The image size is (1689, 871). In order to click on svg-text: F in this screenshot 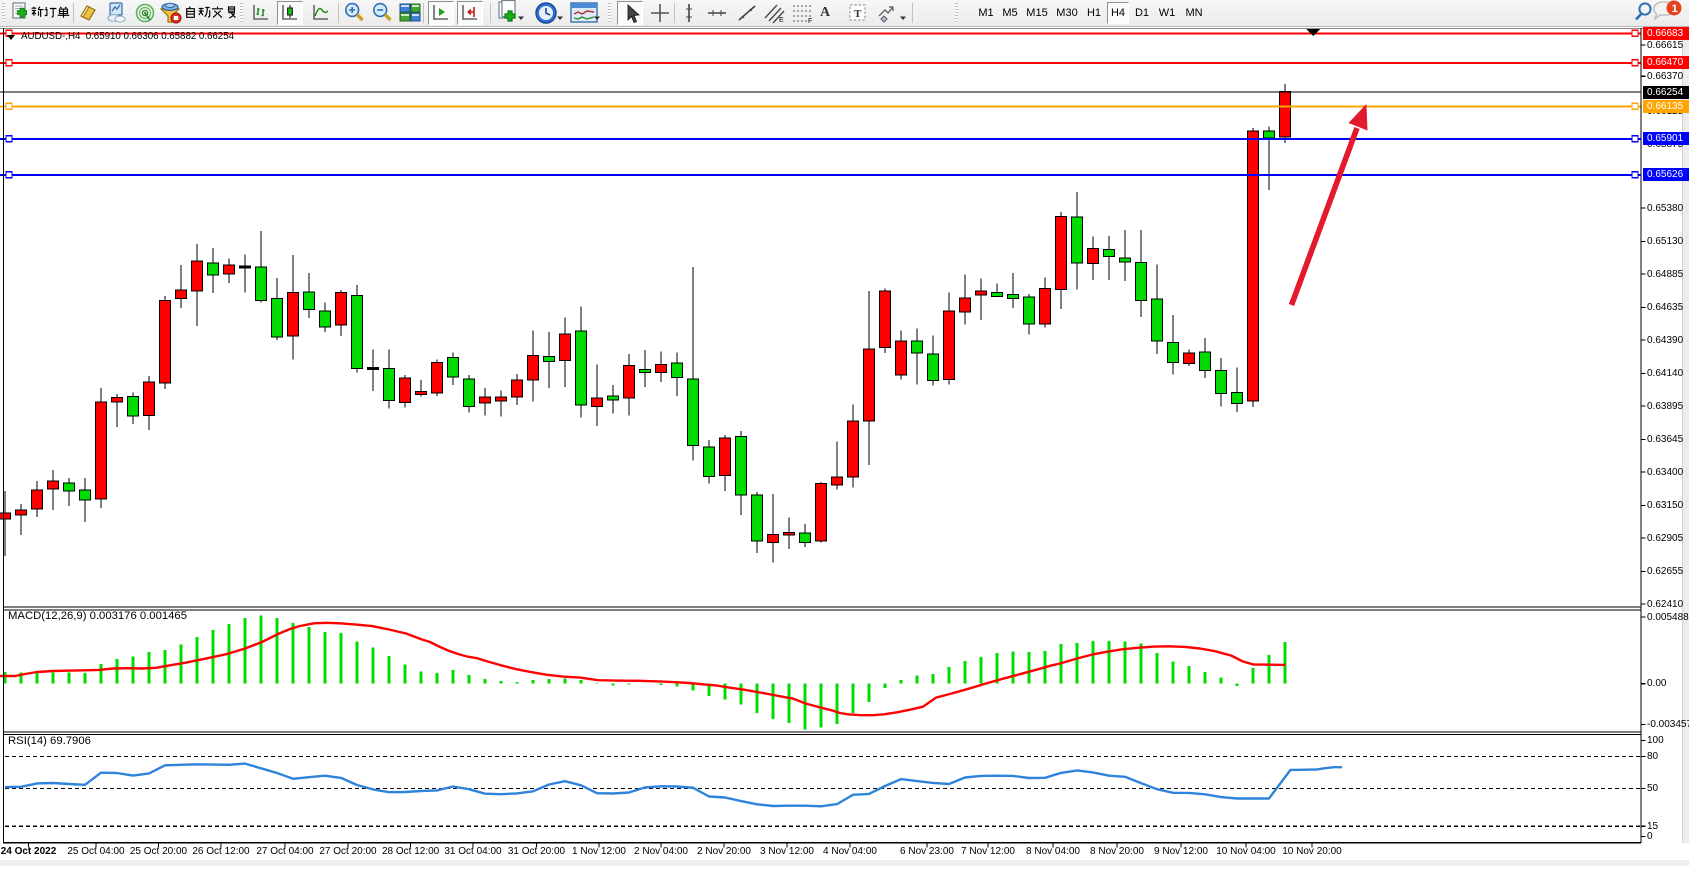, I will do `click(810, 21)`.